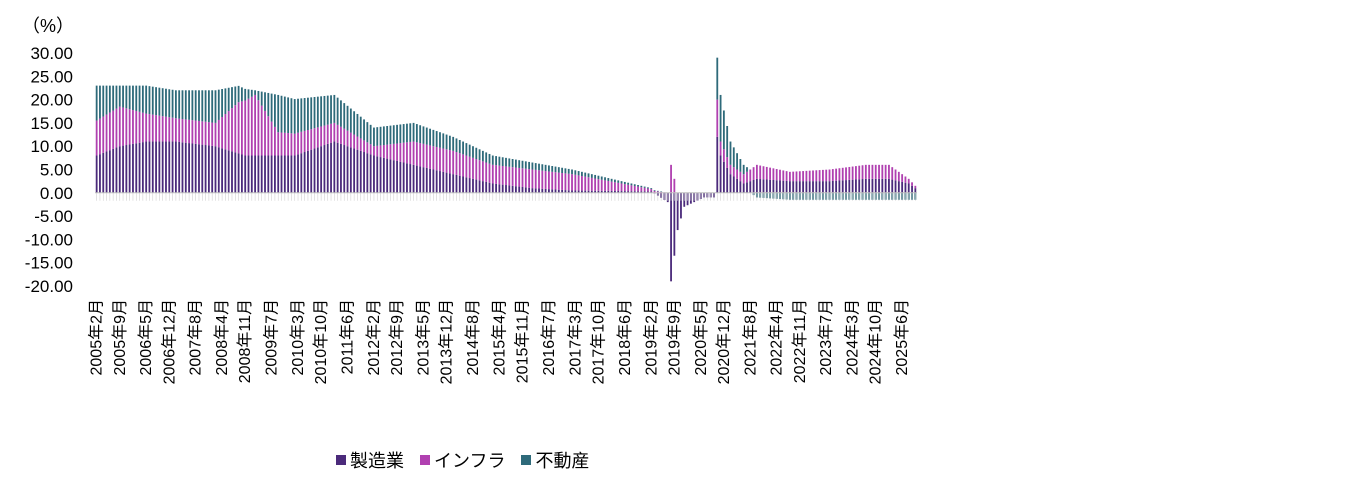 The image size is (1363, 499). I want to click on x-tick-label: 2024年3月, so click(853, 337).